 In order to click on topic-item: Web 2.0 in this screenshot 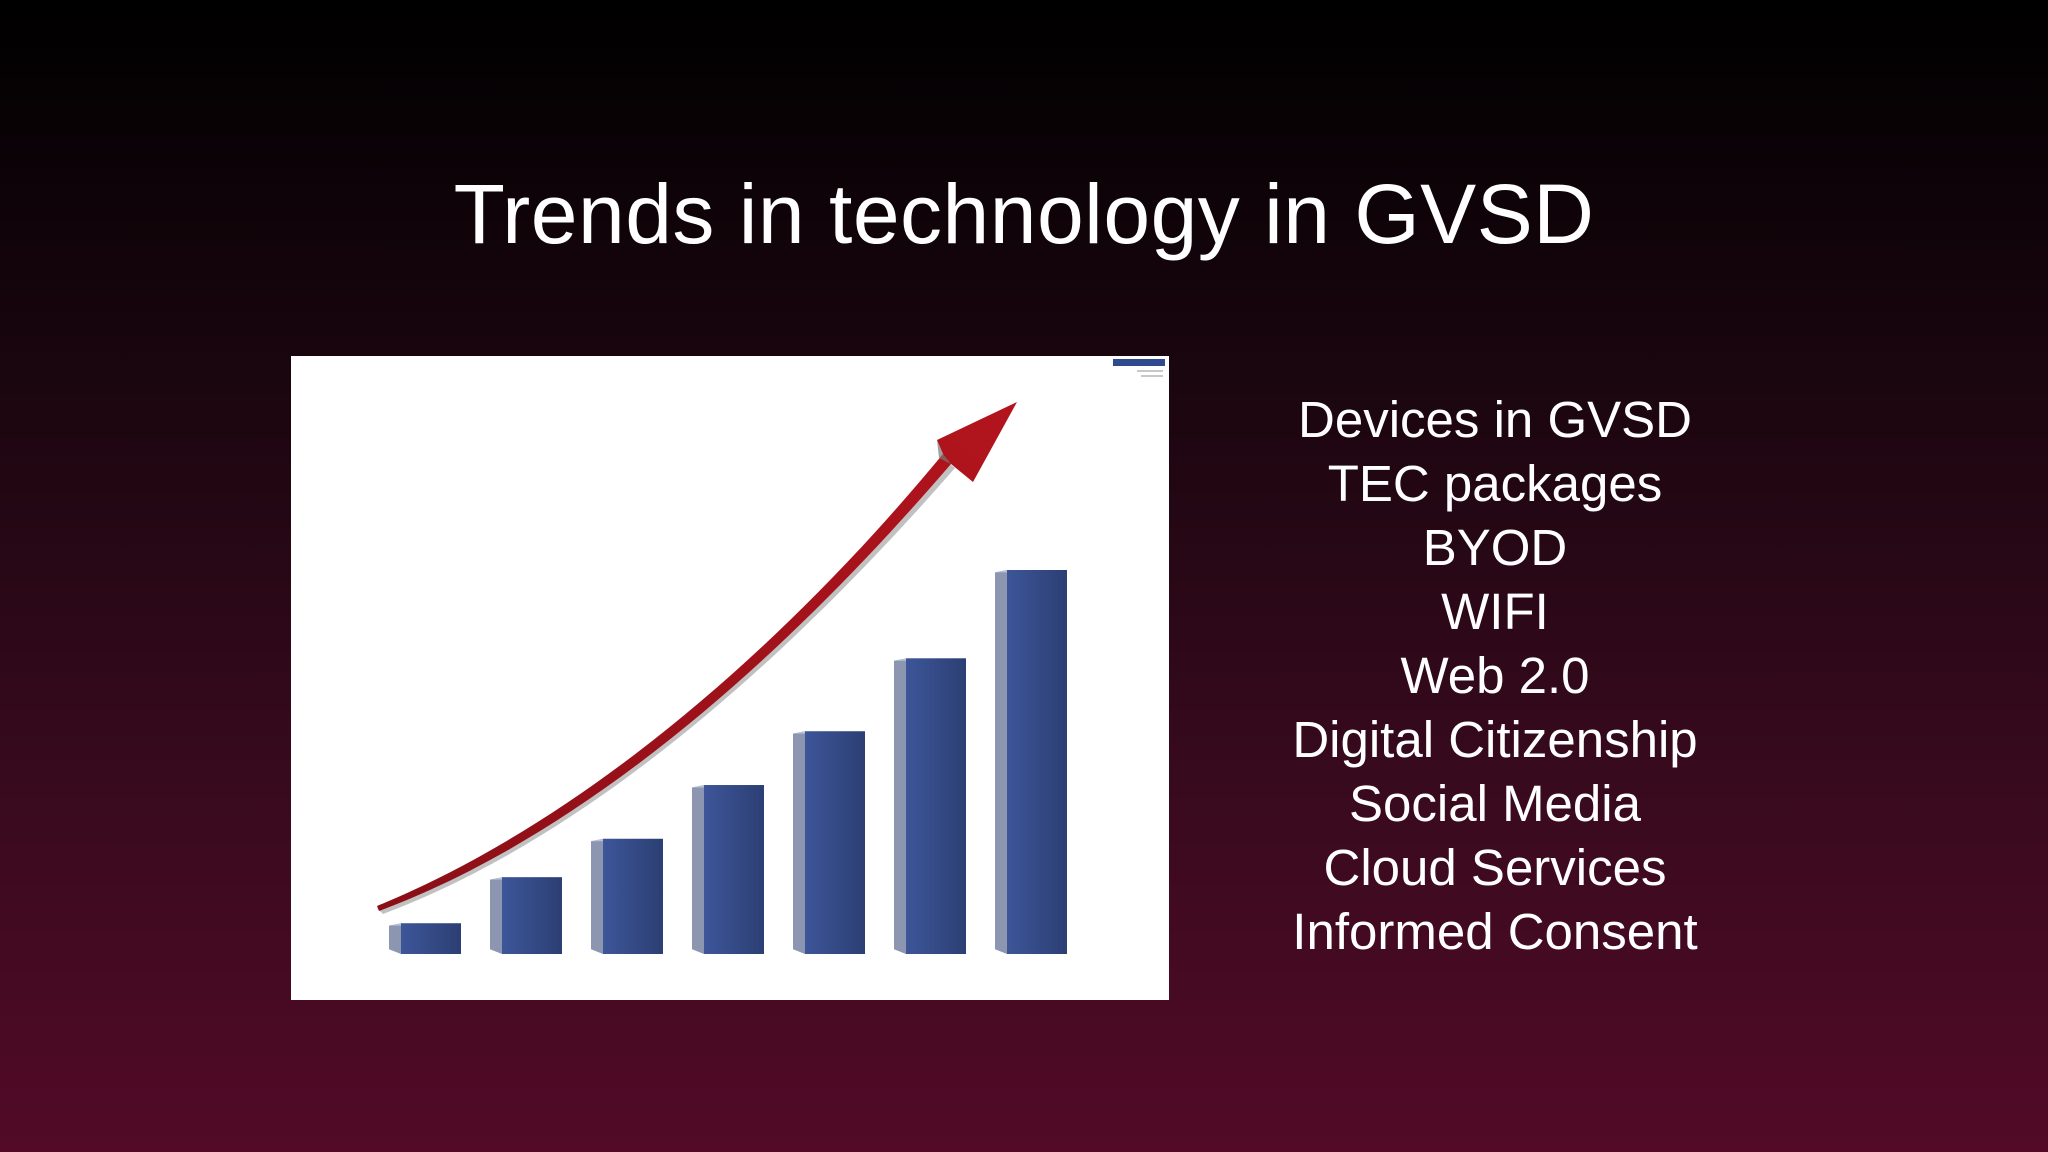, I will do `click(1495, 675)`.